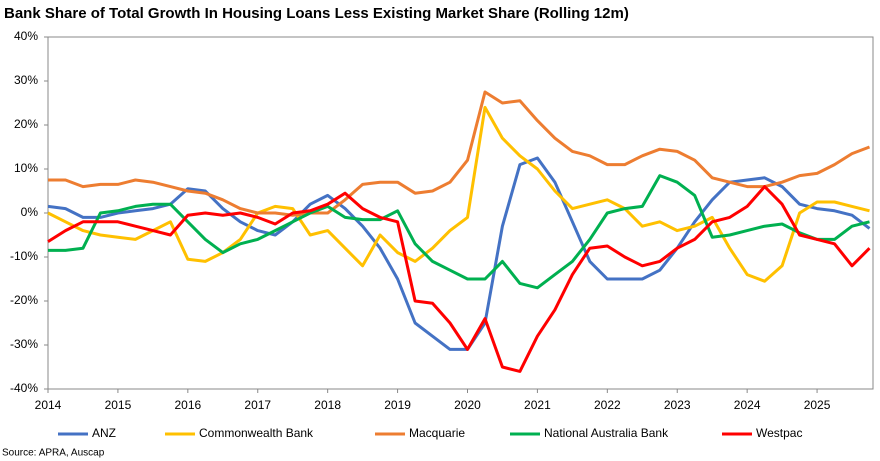 The height and width of the screenshot is (461, 880). What do you see at coordinates (677, 405) in the screenshot?
I see `x-tick-label: 2023` at bounding box center [677, 405].